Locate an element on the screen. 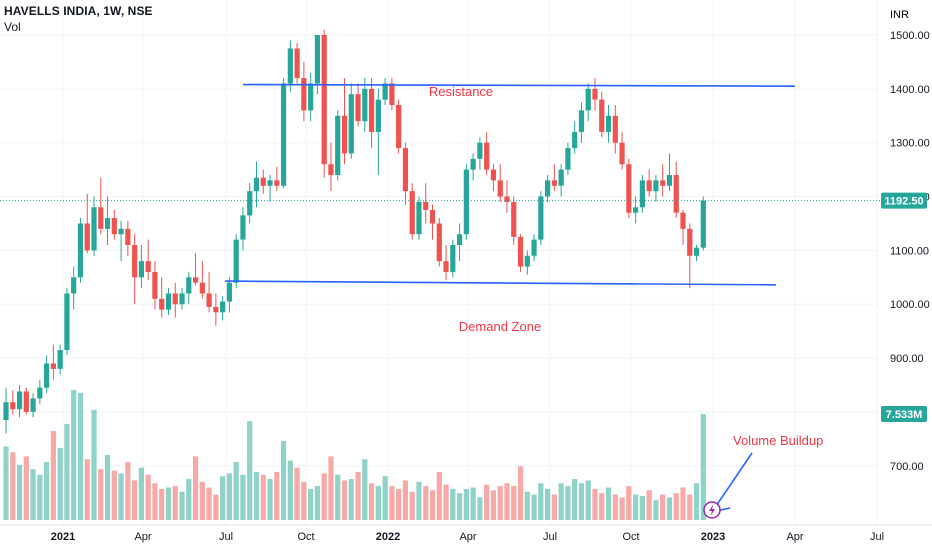 Image resolution: width=932 pixels, height=550 pixels. resistance-line is located at coordinates (519, 85).